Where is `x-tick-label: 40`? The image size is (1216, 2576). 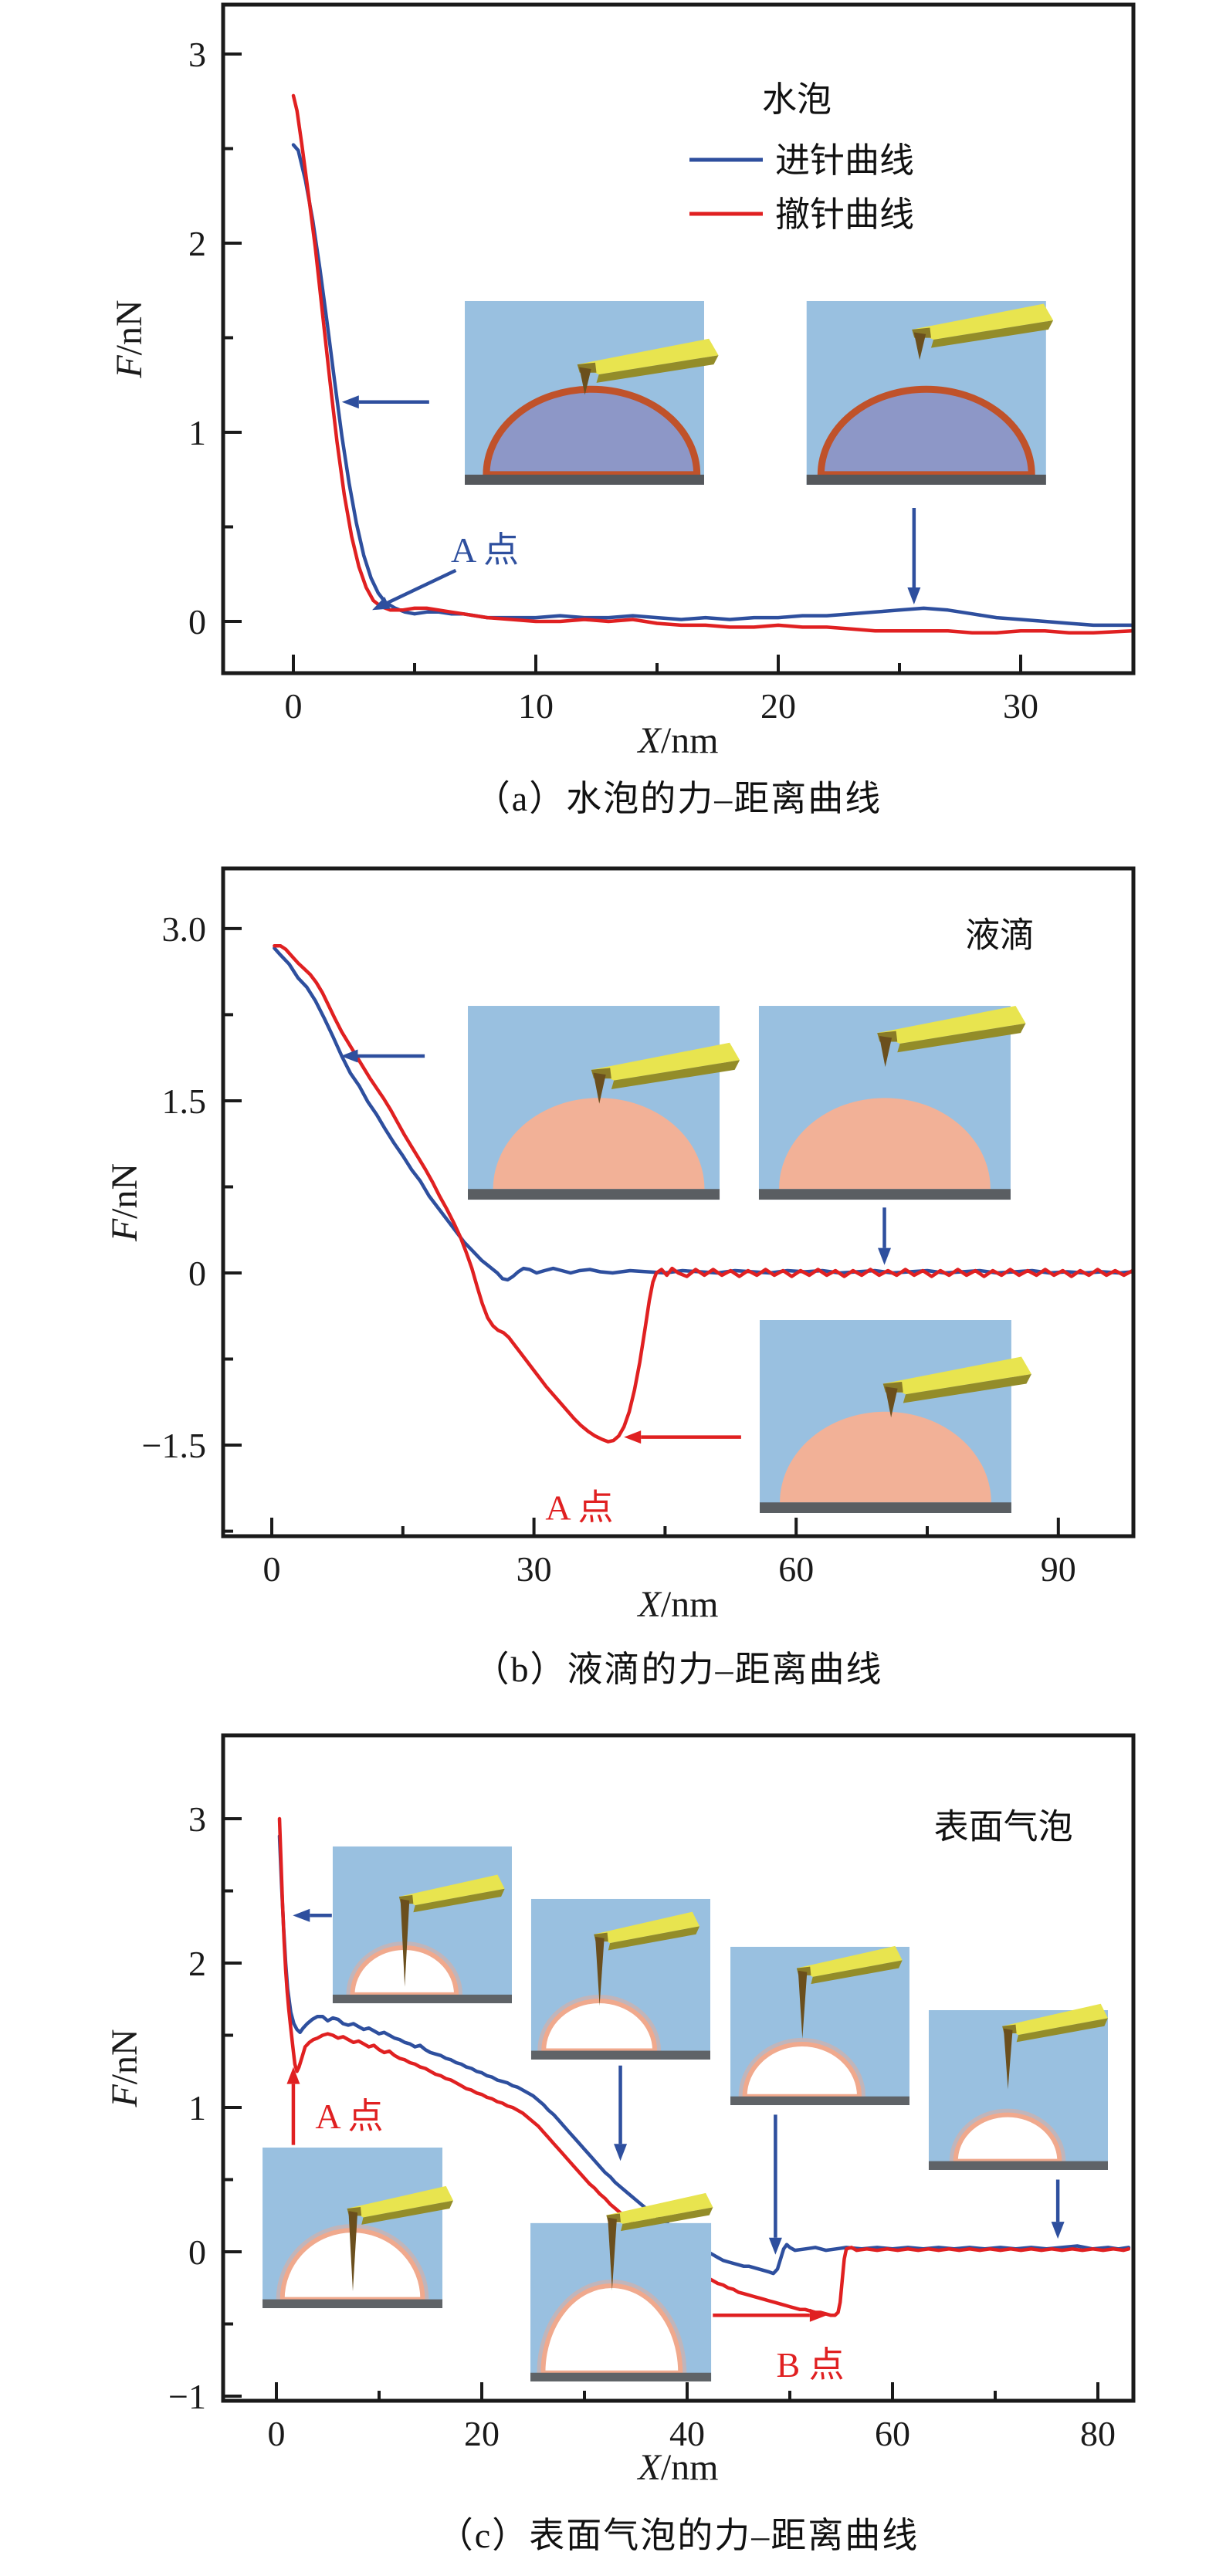
x-tick-label: 40 is located at coordinates (687, 2433).